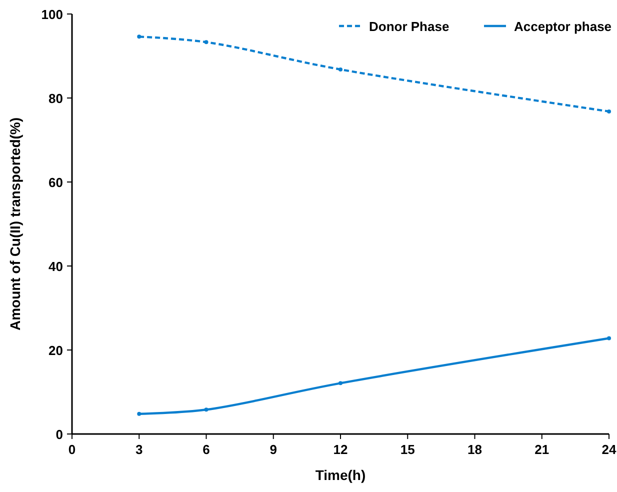  Describe the element at coordinates (206, 449) in the screenshot. I see `x-tick-label: 6` at that location.